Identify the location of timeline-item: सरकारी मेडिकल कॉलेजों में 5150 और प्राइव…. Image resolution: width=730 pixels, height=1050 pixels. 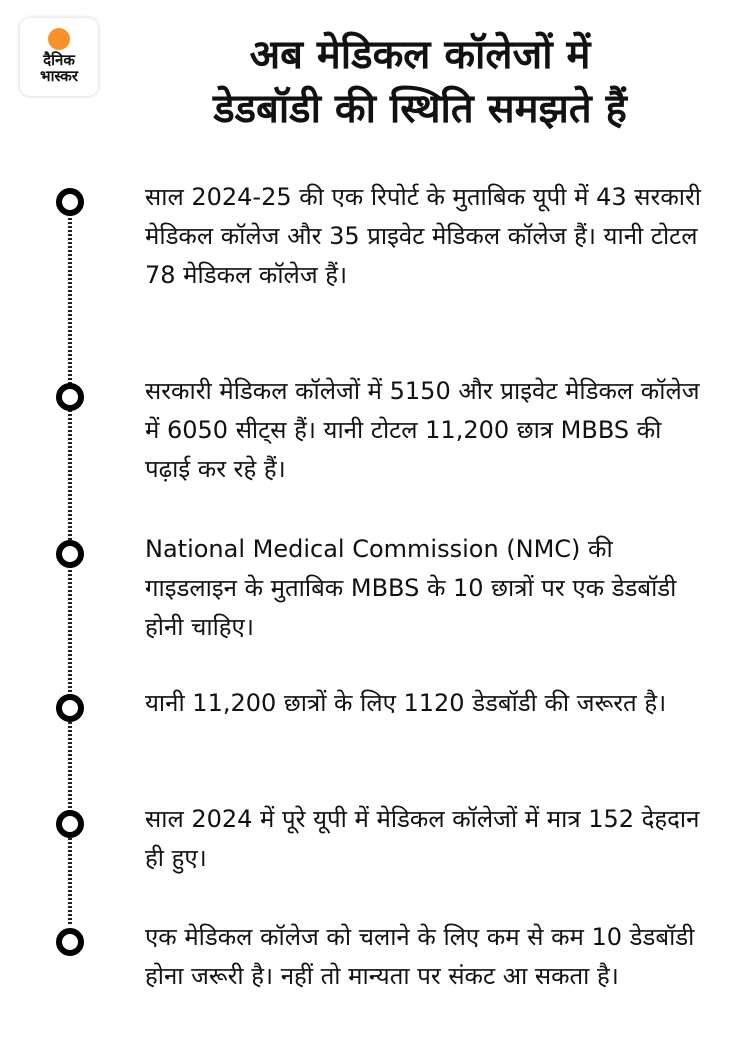
(422, 430).